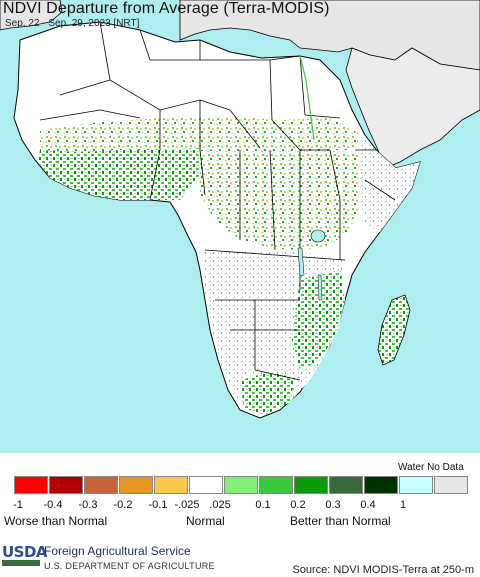 The image size is (480, 577). I want to click on swatch-0.2, so click(276, 485).